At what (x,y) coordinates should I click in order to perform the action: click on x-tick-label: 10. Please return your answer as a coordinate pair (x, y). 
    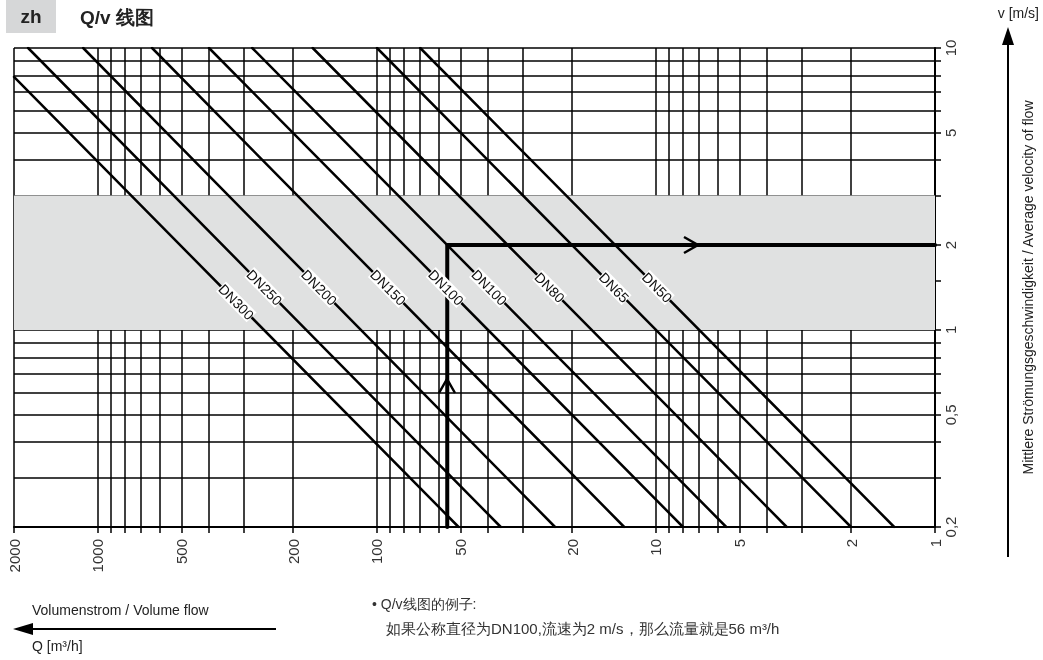
    Looking at the image, I should click on (656, 547).